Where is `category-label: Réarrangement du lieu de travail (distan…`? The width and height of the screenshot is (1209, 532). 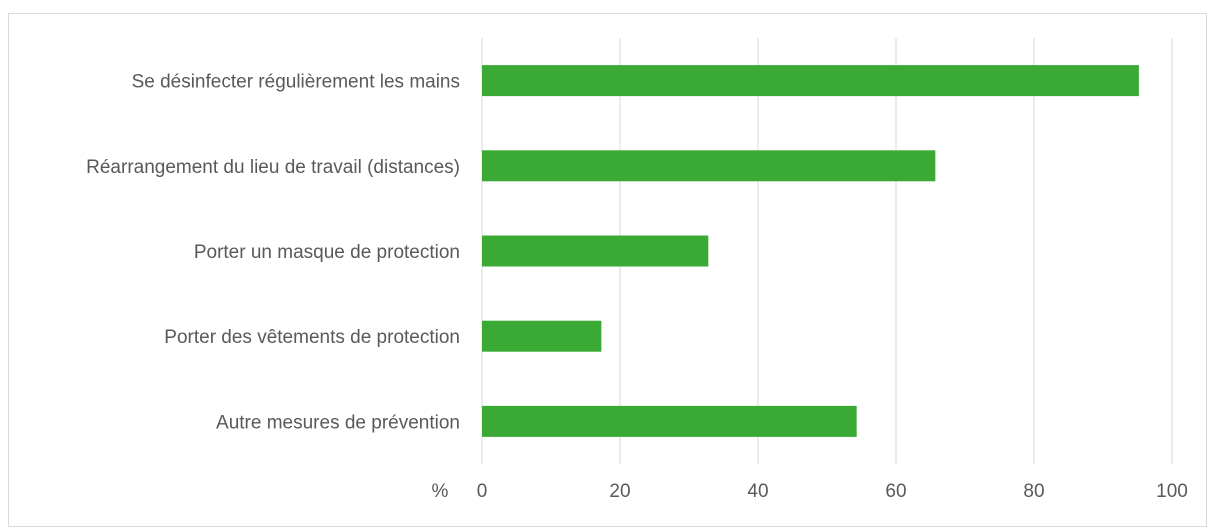
category-label: Réarrangement du lieu de travail (distan… is located at coordinates (273, 167).